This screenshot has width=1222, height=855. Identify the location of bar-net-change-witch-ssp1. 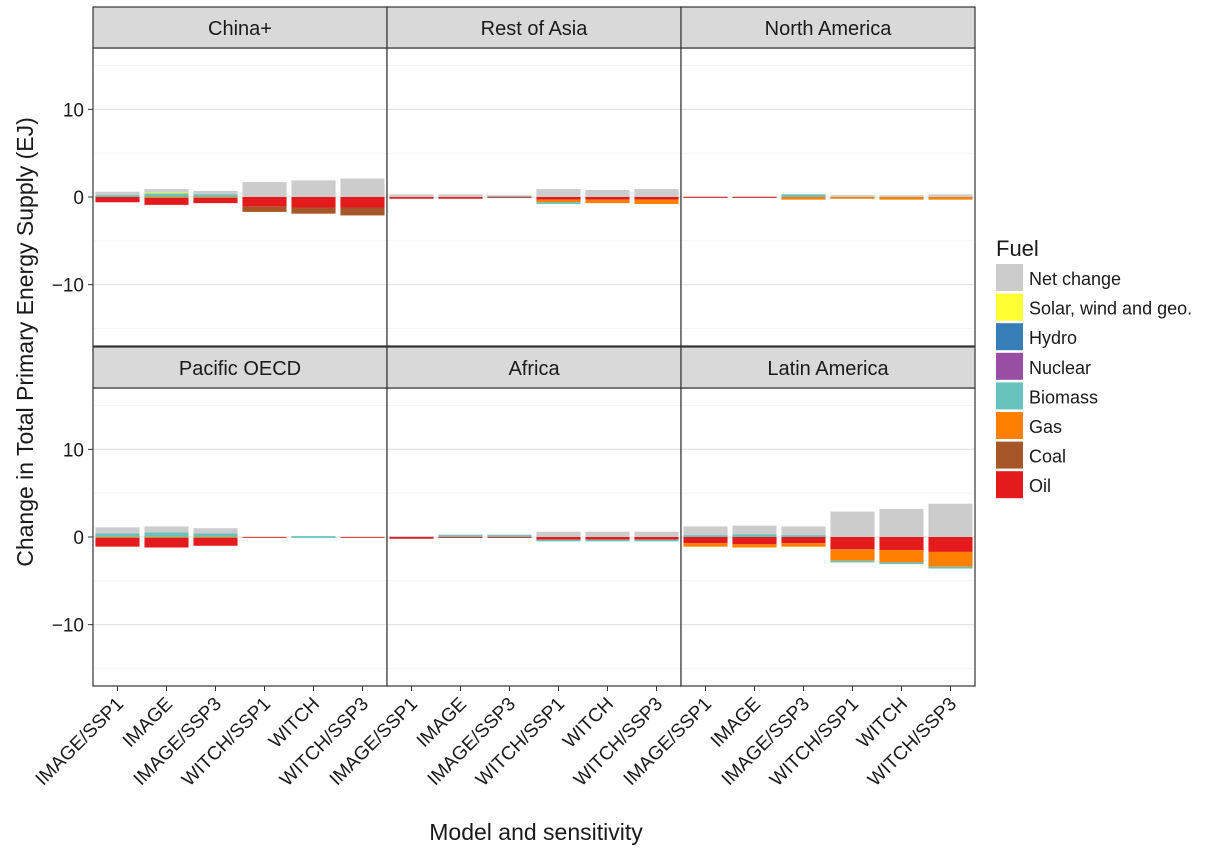
(852, 524).